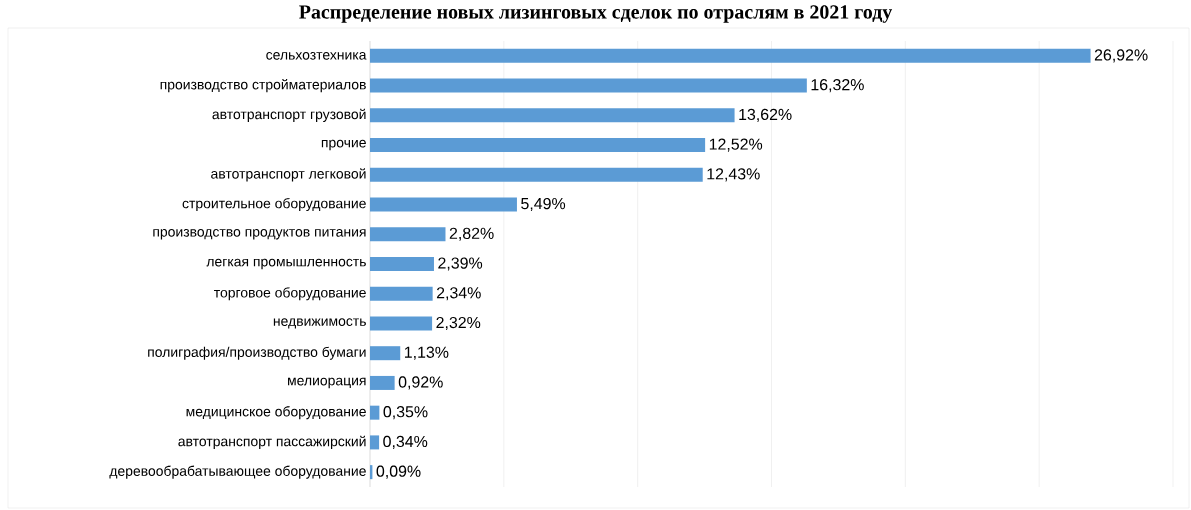 This screenshot has width=1191, height=510. I want to click on y-tick-label: медицинское оборудование, so click(276, 413).